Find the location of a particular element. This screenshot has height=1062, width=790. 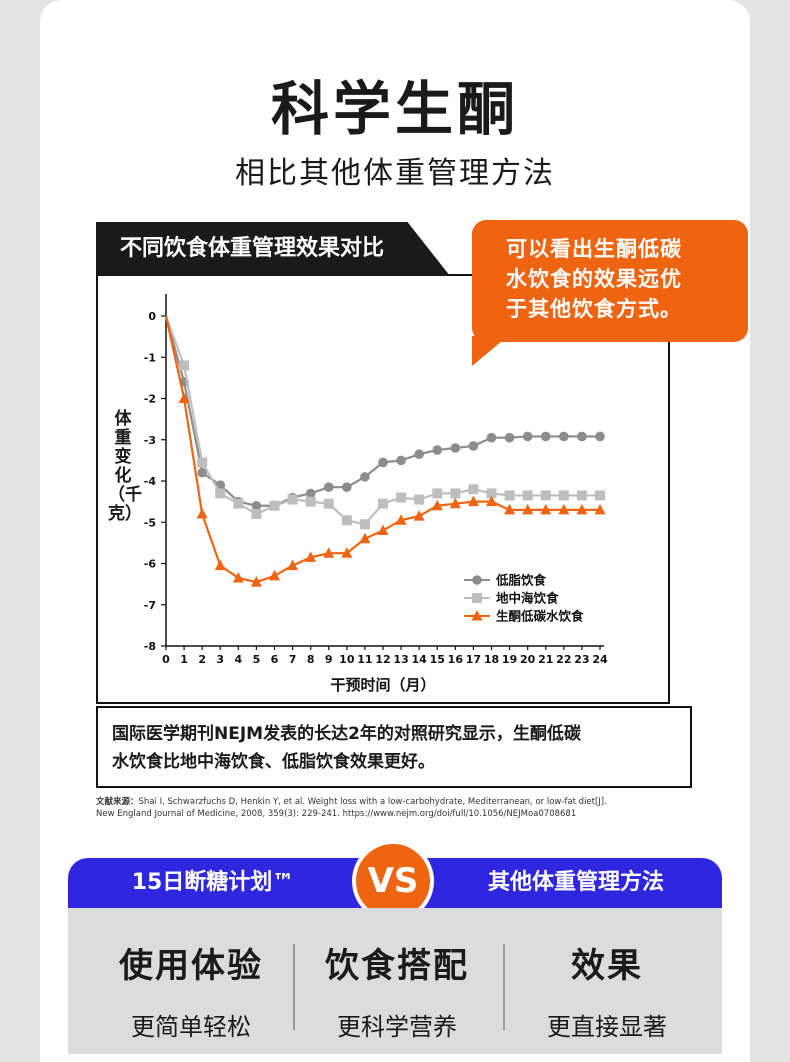

x-tick-label: 12 is located at coordinates (382, 659).